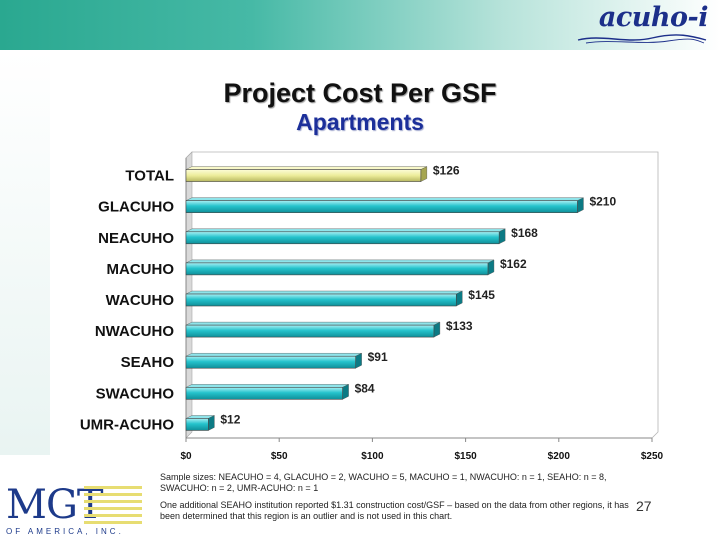 Image resolution: width=720 pixels, height=540 pixels. I want to click on value-label-wacuho: $145, so click(481, 295).